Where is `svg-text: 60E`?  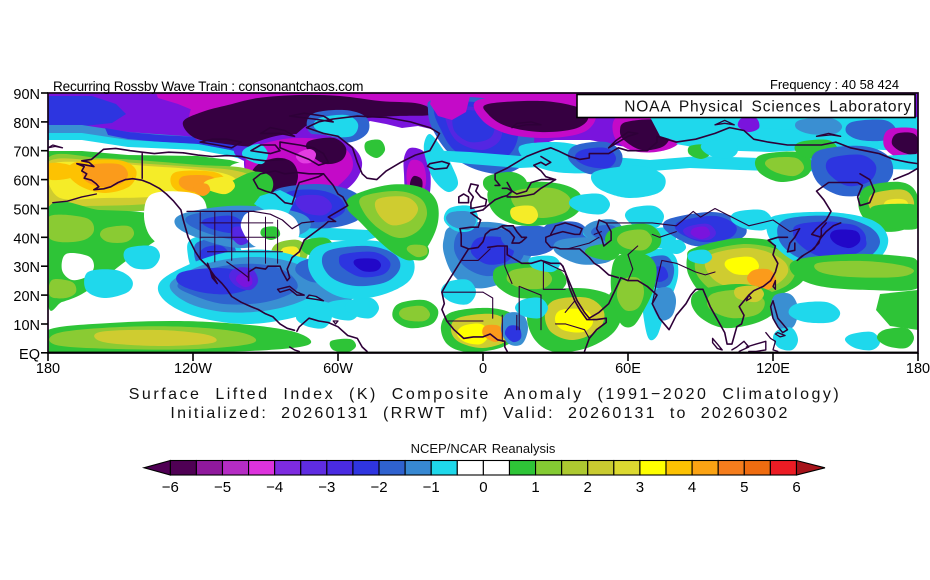
svg-text: 60E is located at coordinates (628, 369).